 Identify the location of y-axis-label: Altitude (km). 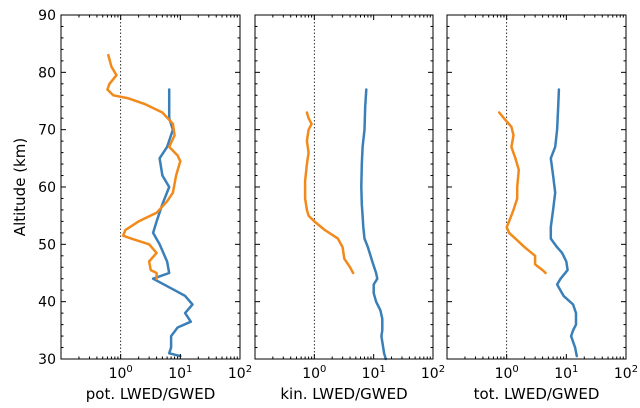
(20, 187).